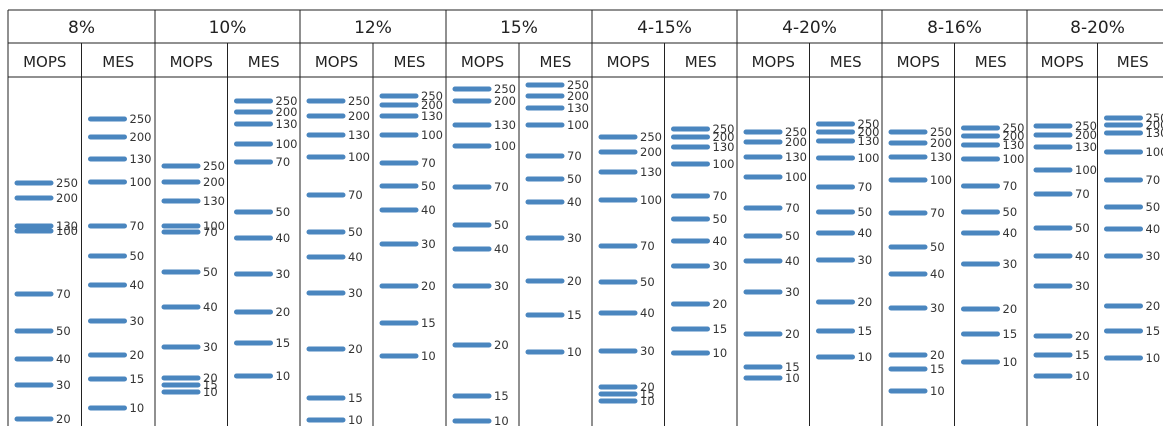  I want to click on gel-header: 8-20%, so click(1097, 28).